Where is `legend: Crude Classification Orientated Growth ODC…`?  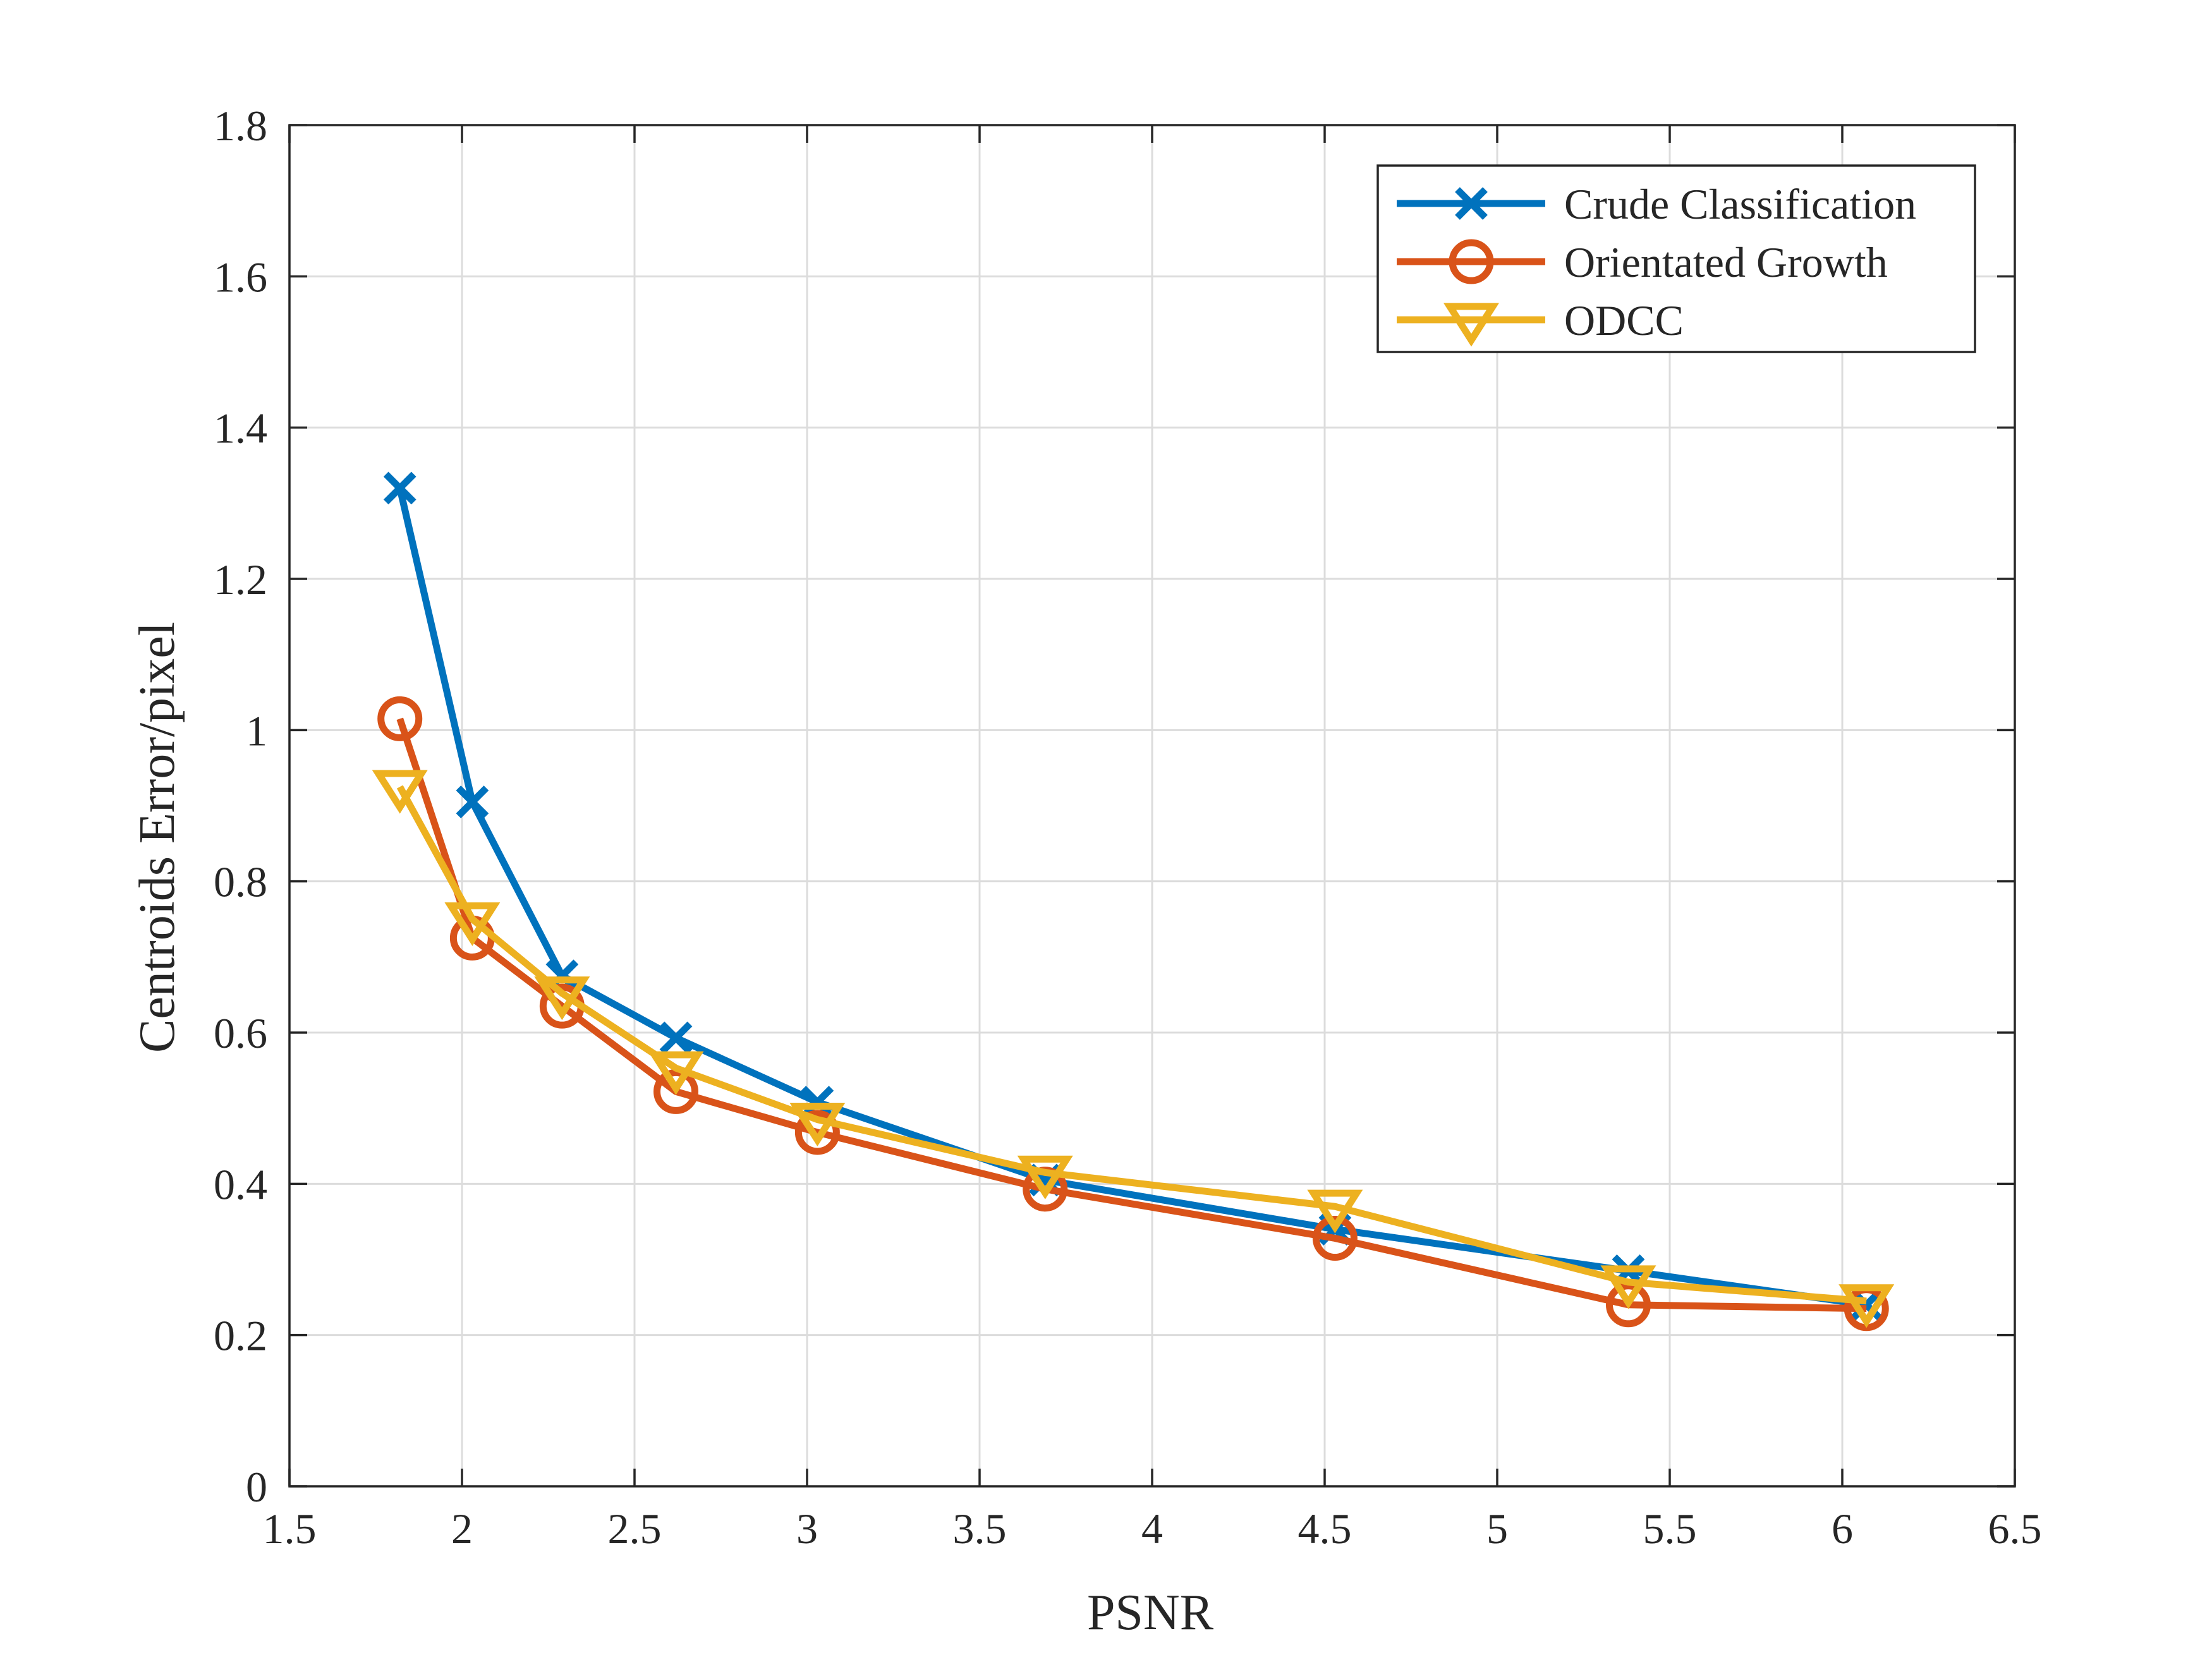
legend: Crude Classification Orientated Growth ODC… is located at coordinates (1676, 258).